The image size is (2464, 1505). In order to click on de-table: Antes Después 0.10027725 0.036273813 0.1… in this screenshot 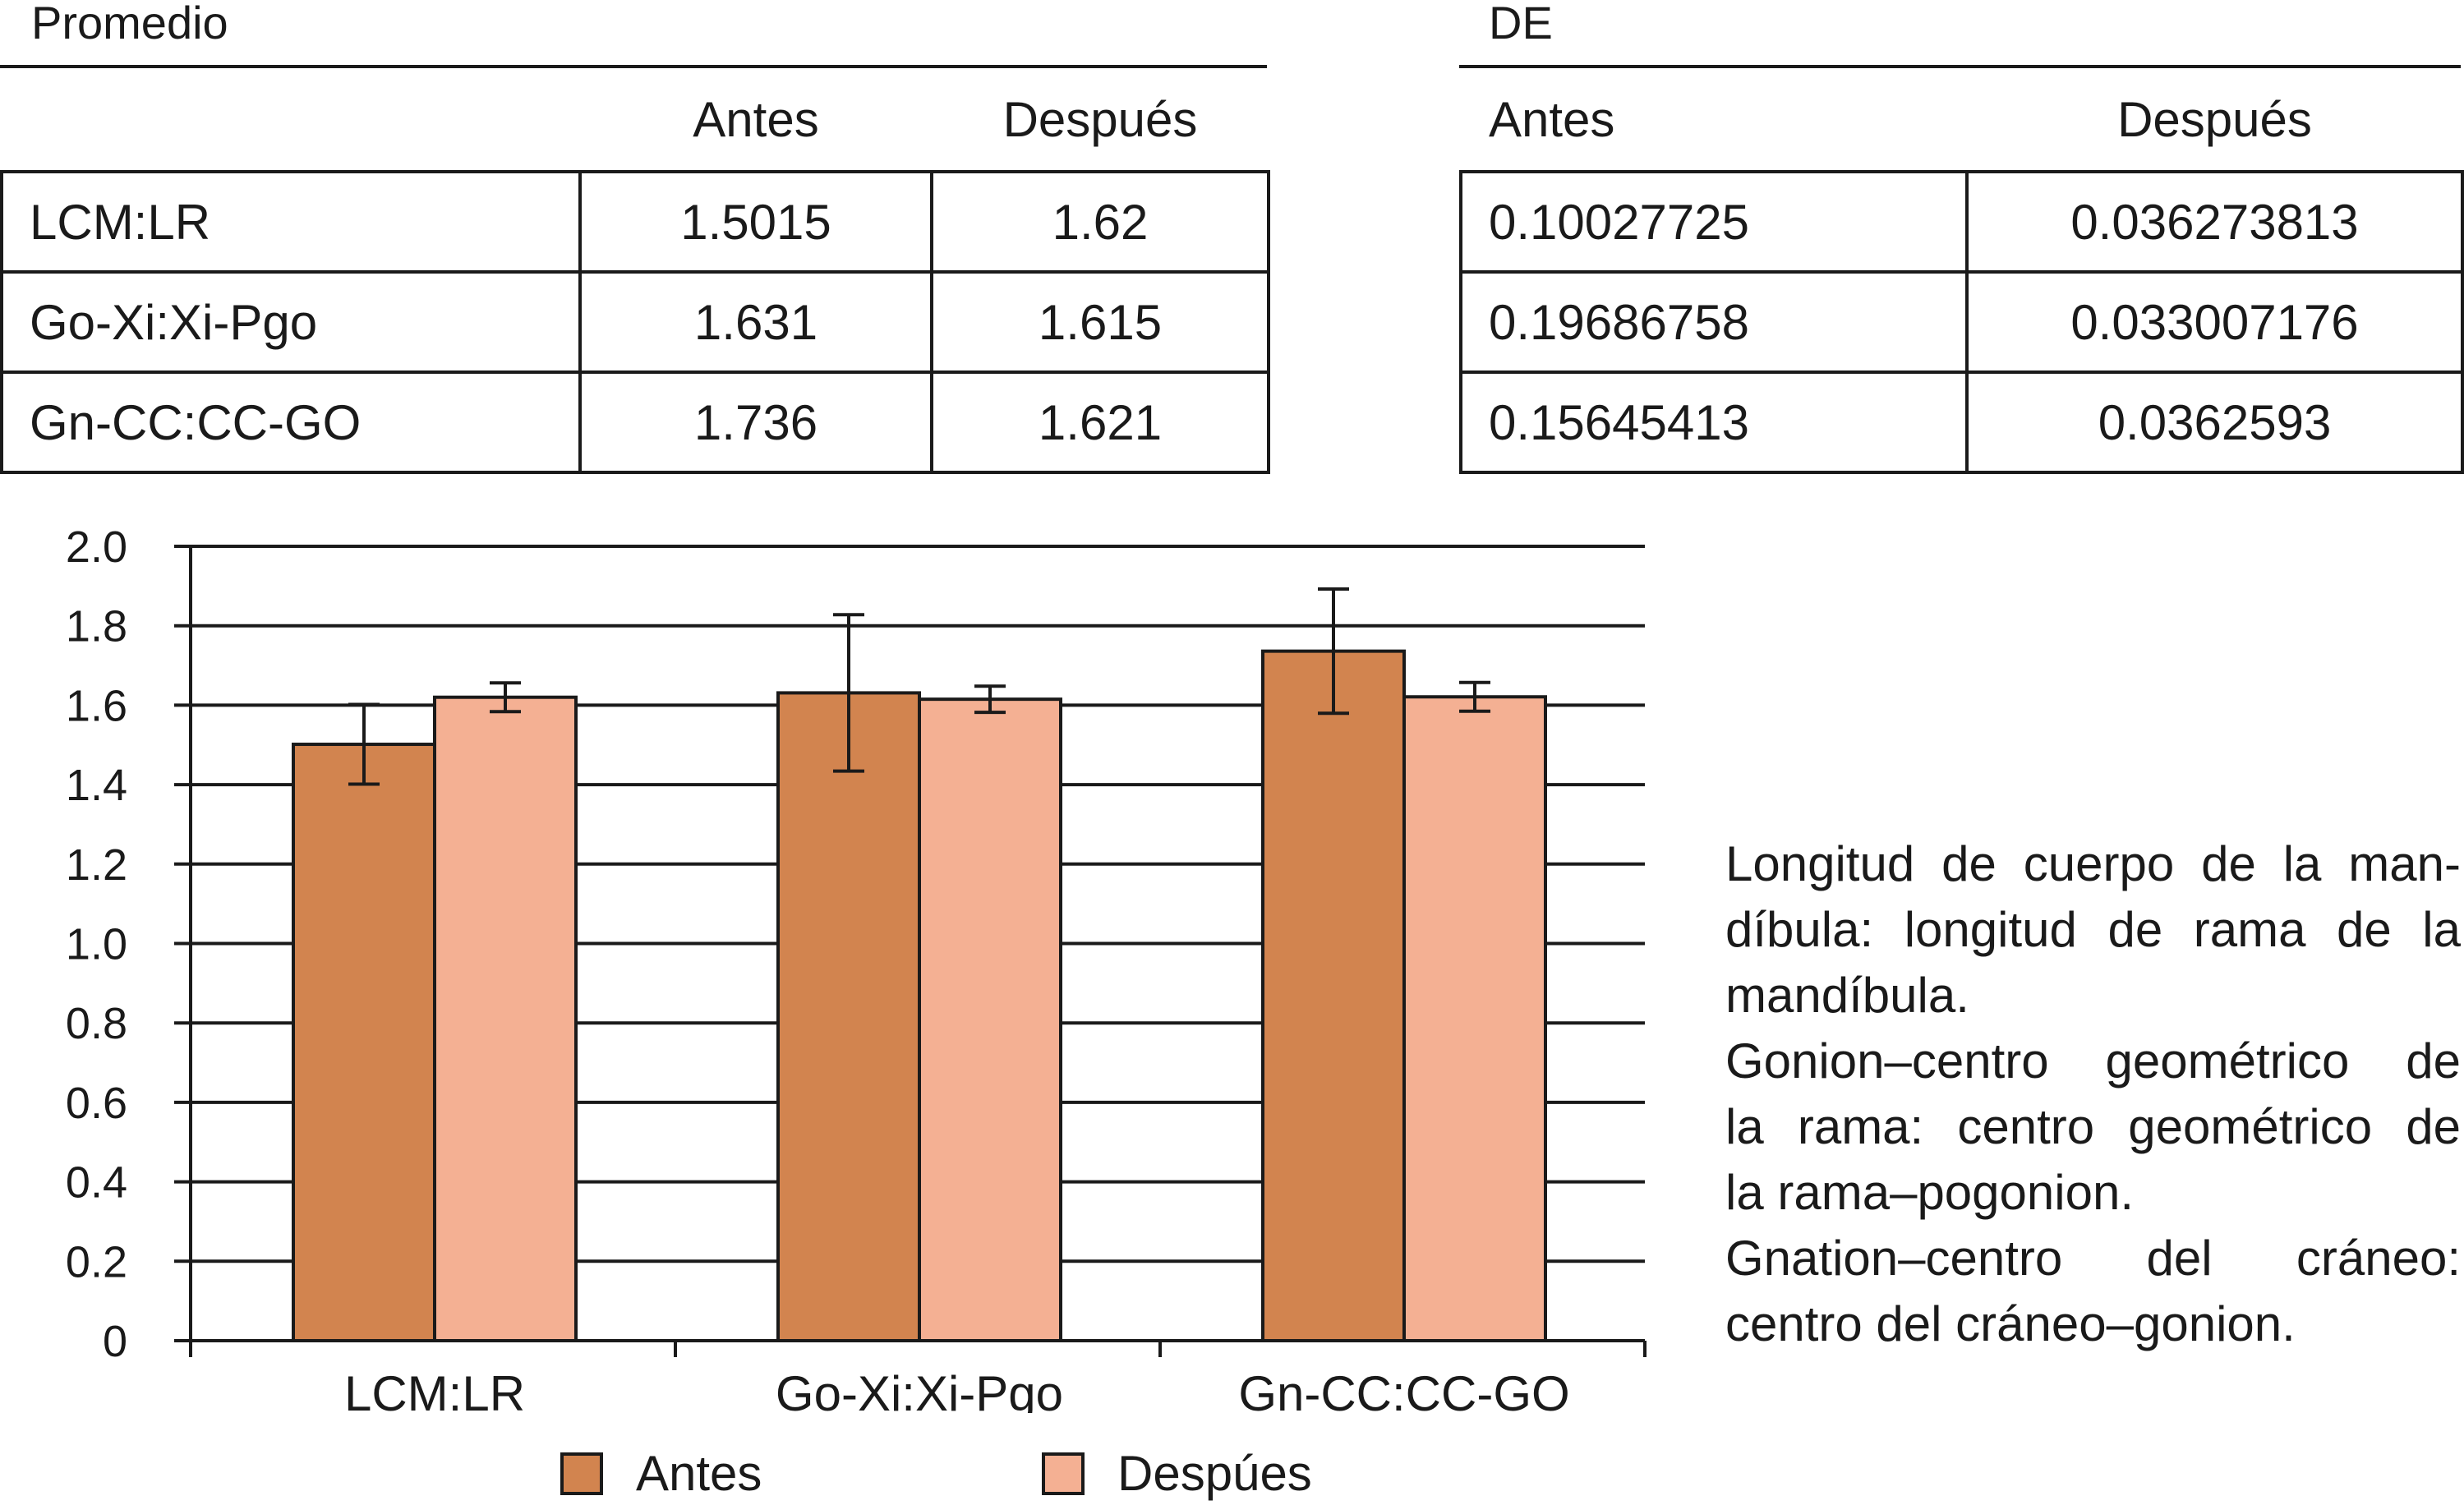, I will do `click(1962, 271)`.